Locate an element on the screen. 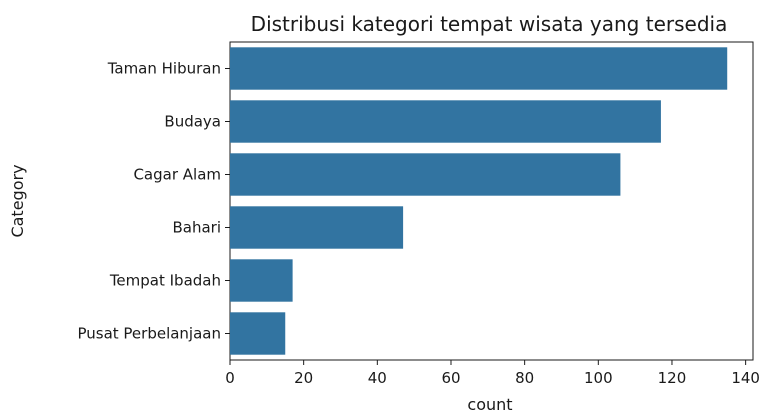 Image resolution: width=774 pixels, height=419 pixels. y-axis-label: Category is located at coordinates (17, 200).